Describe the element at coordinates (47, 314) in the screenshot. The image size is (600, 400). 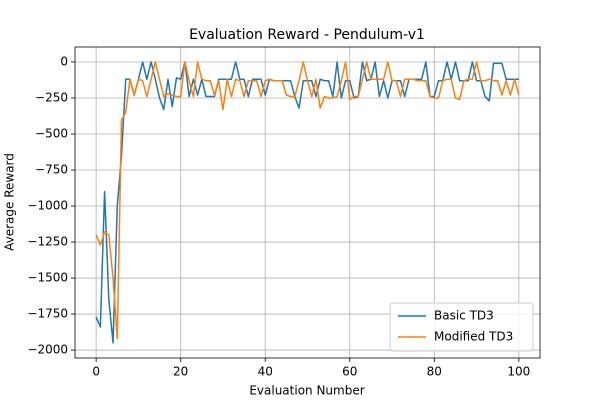
I see `y-tick-label: −1750` at that location.